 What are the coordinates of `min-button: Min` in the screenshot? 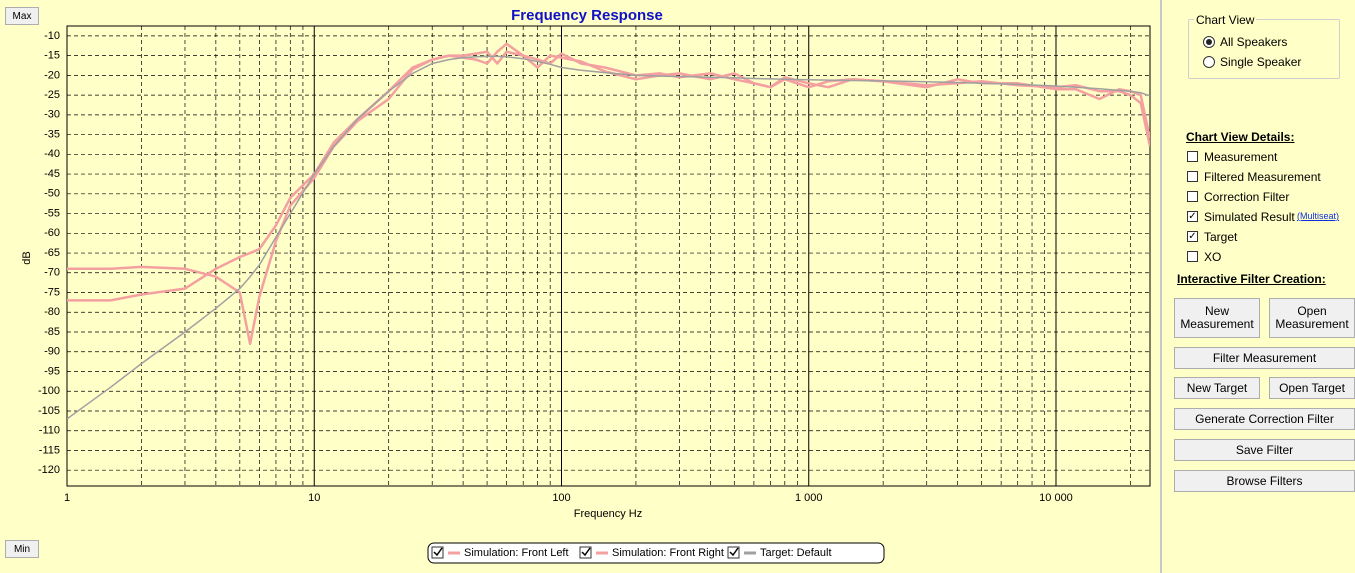 It's located at (22, 549).